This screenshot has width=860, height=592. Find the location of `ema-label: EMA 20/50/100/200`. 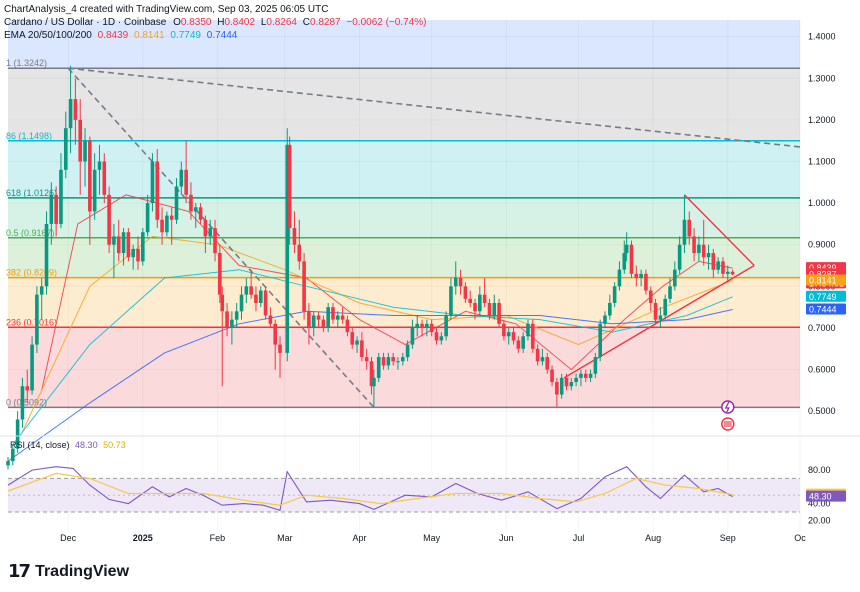

ema-label: EMA 20/50/100/200 is located at coordinates (48, 35).